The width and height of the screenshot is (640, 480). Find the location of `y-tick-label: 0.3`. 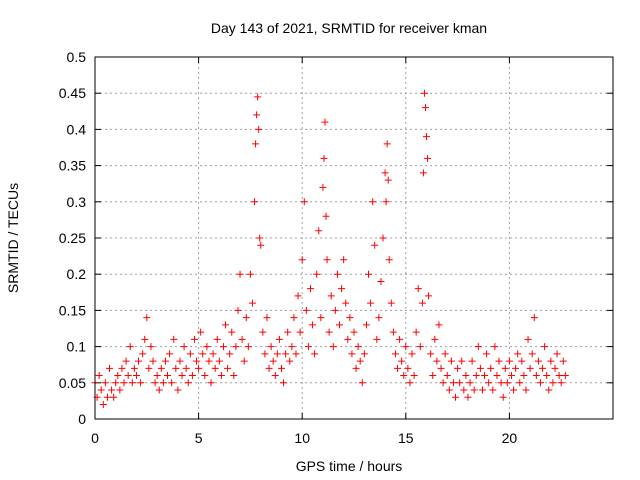

y-tick-label: 0.3 is located at coordinates (77, 202).